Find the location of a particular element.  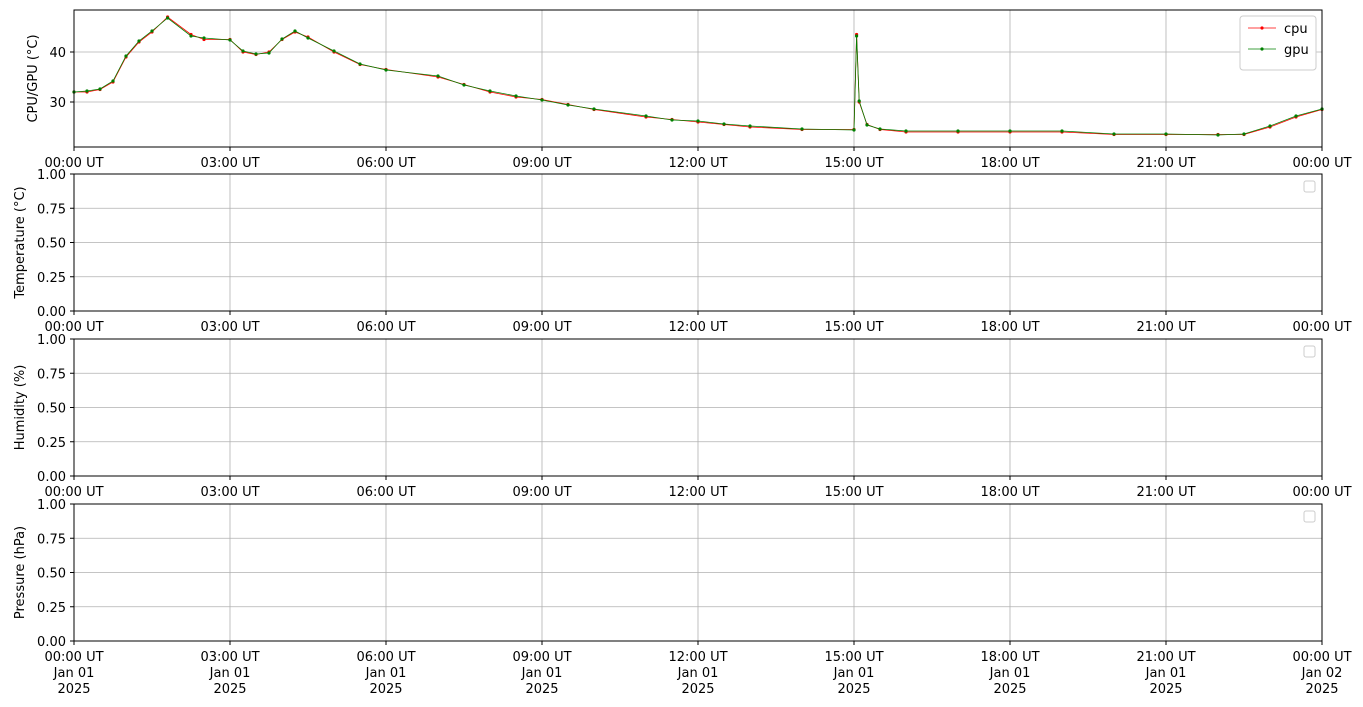

x-tick-label: 09:00 UT Jan 01 2025 is located at coordinates (541, 673).